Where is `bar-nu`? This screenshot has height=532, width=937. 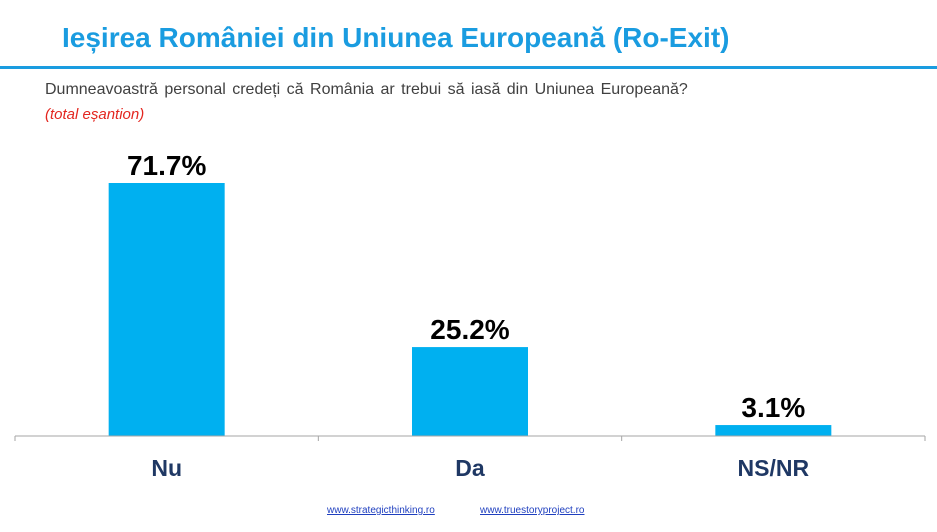 bar-nu is located at coordinates (166, 309).